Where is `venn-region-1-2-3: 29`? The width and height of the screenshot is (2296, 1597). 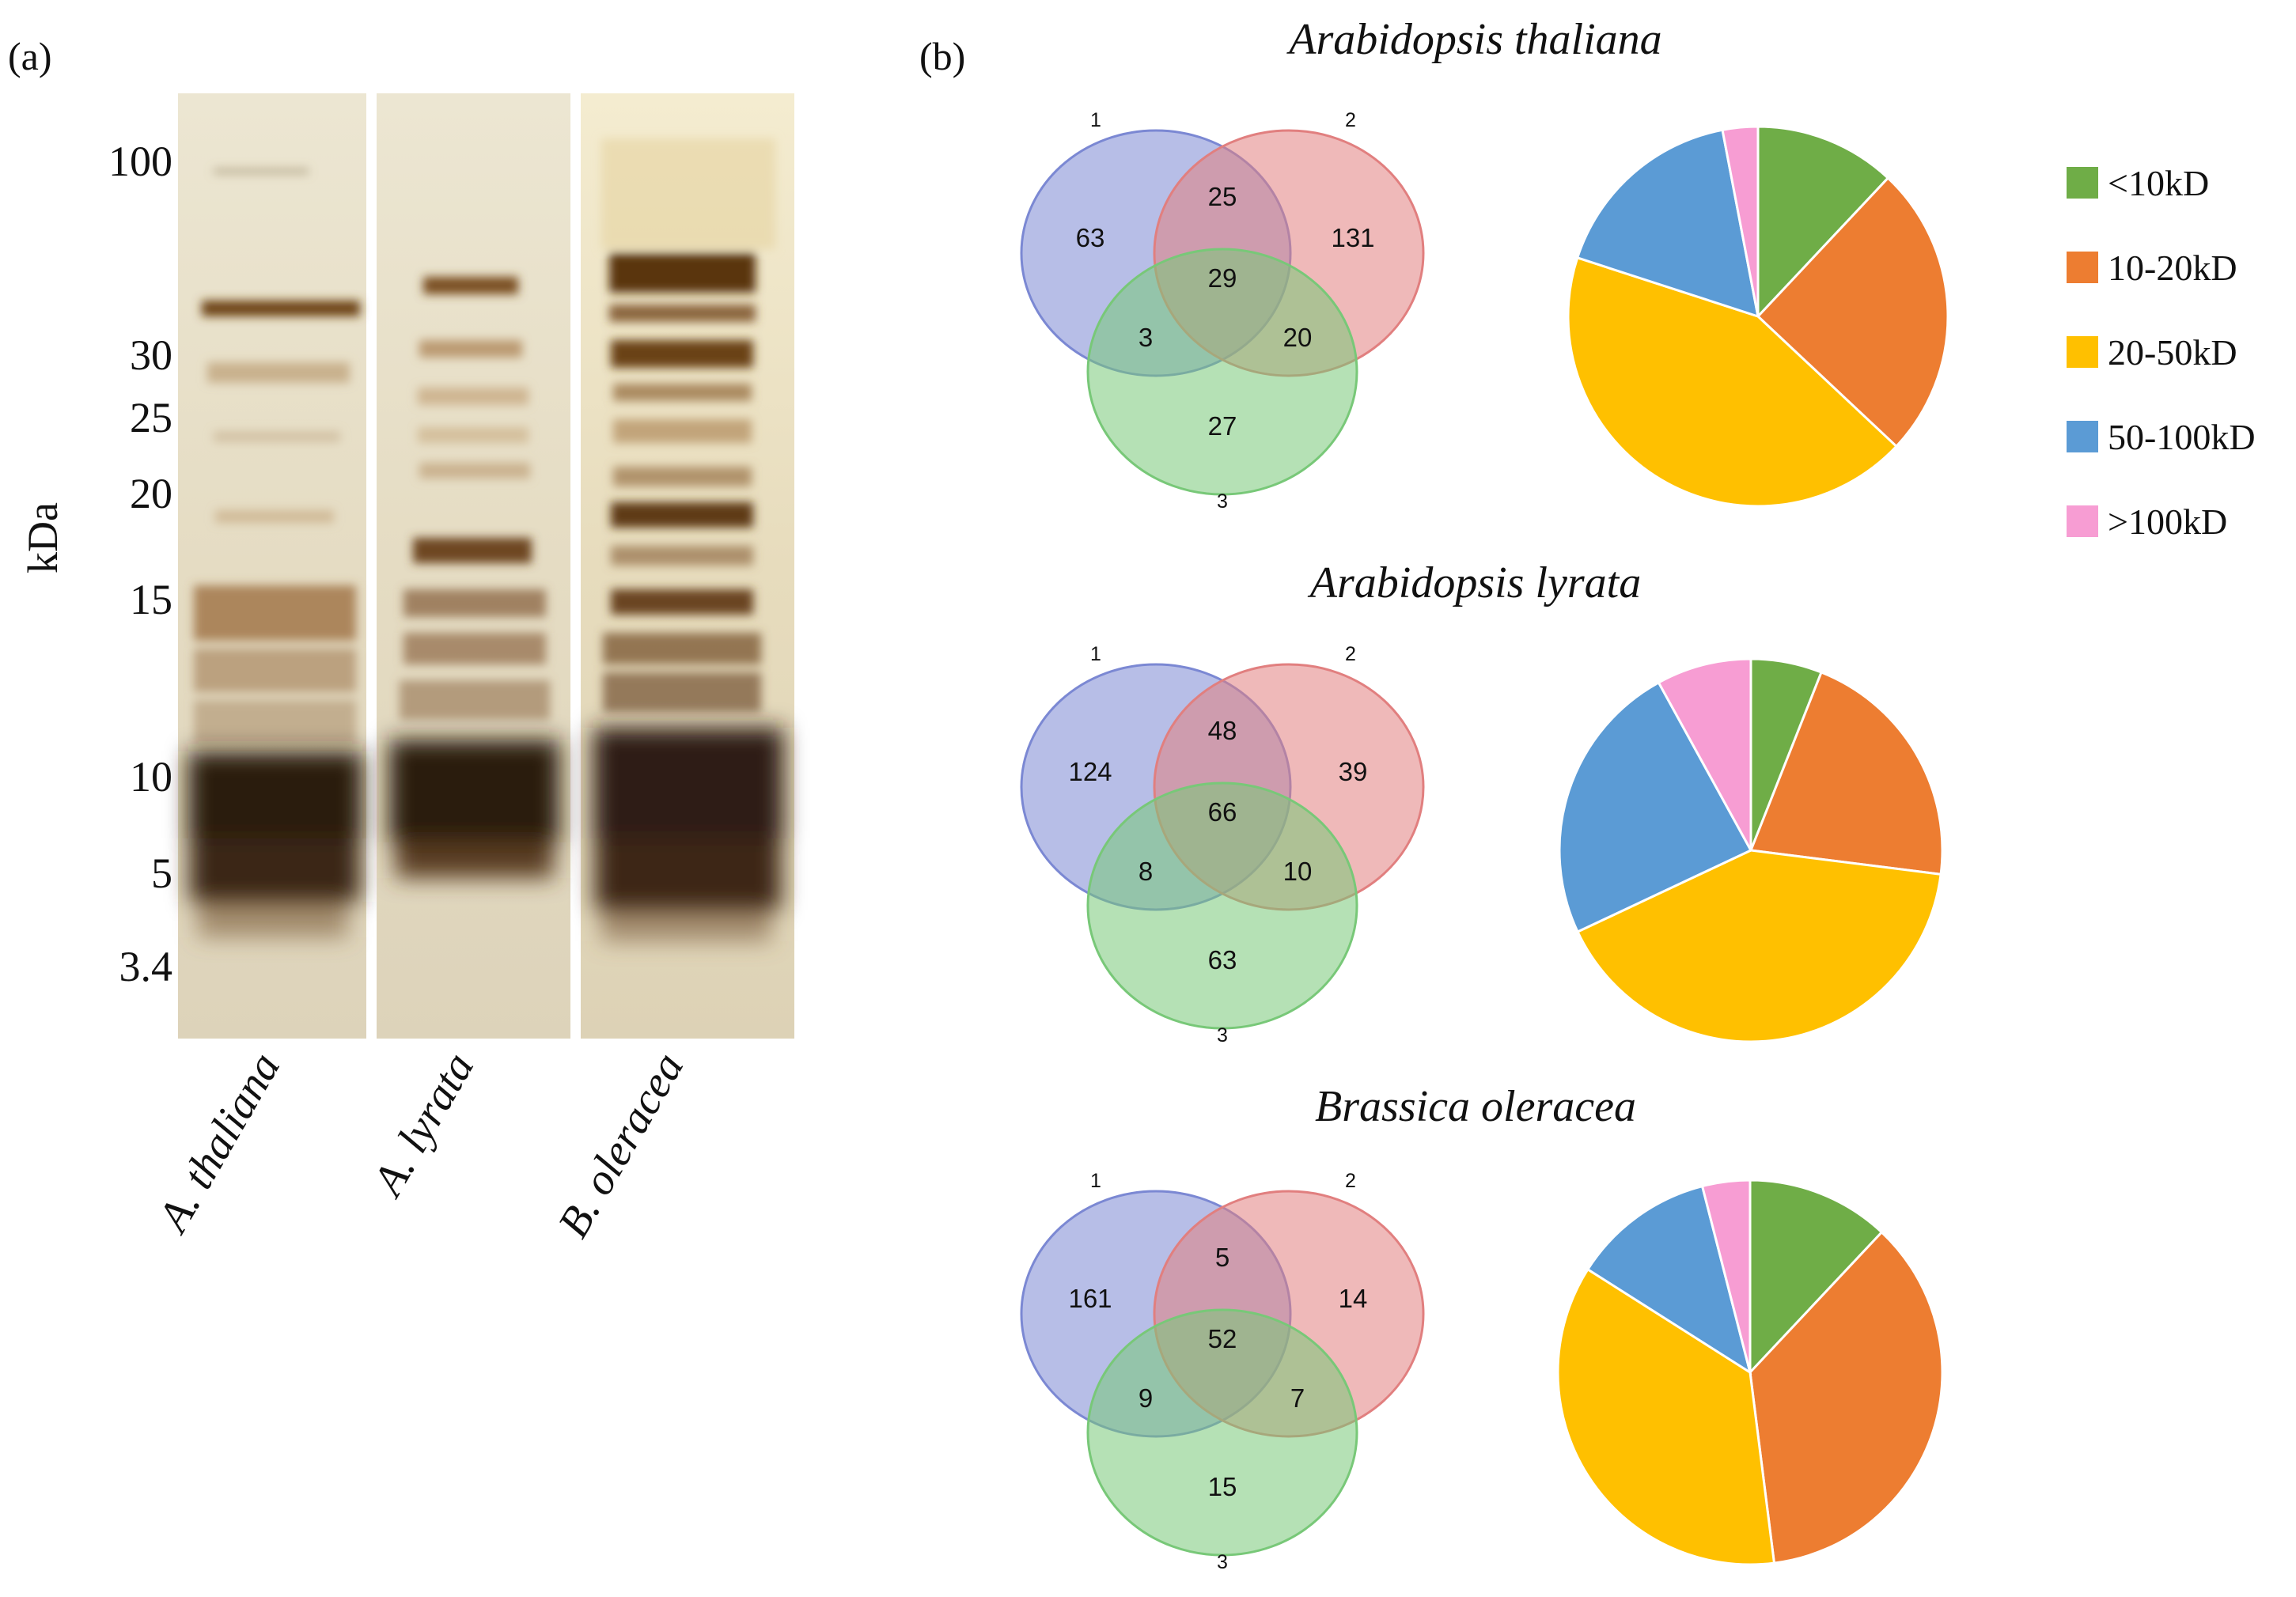
venn-region-1-2-3: 29 is located at coordinates (1222, 278).